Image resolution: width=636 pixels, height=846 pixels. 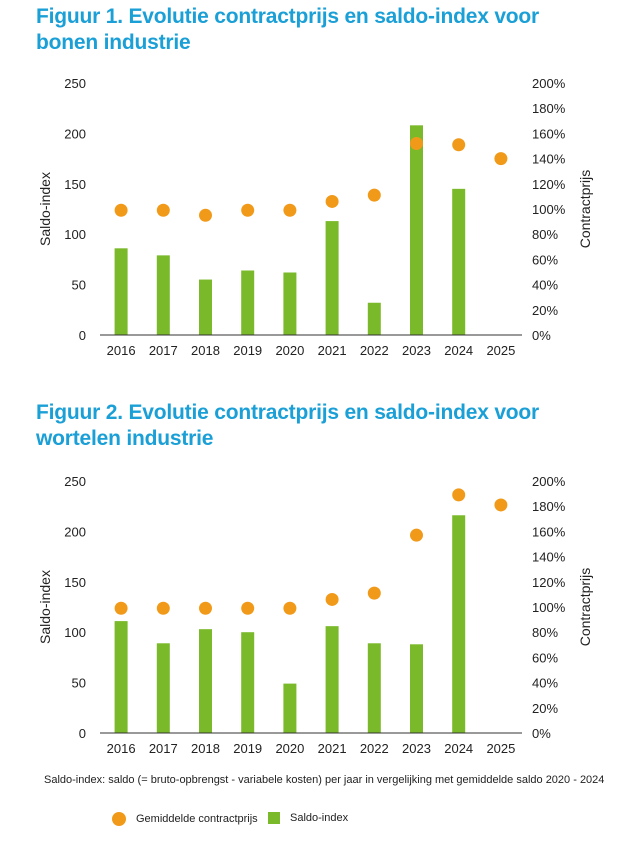 What do you see at coordinates (75, 531) in the screenshot?
I see `y-tick-label: 200` at bounding box center [75, 531].